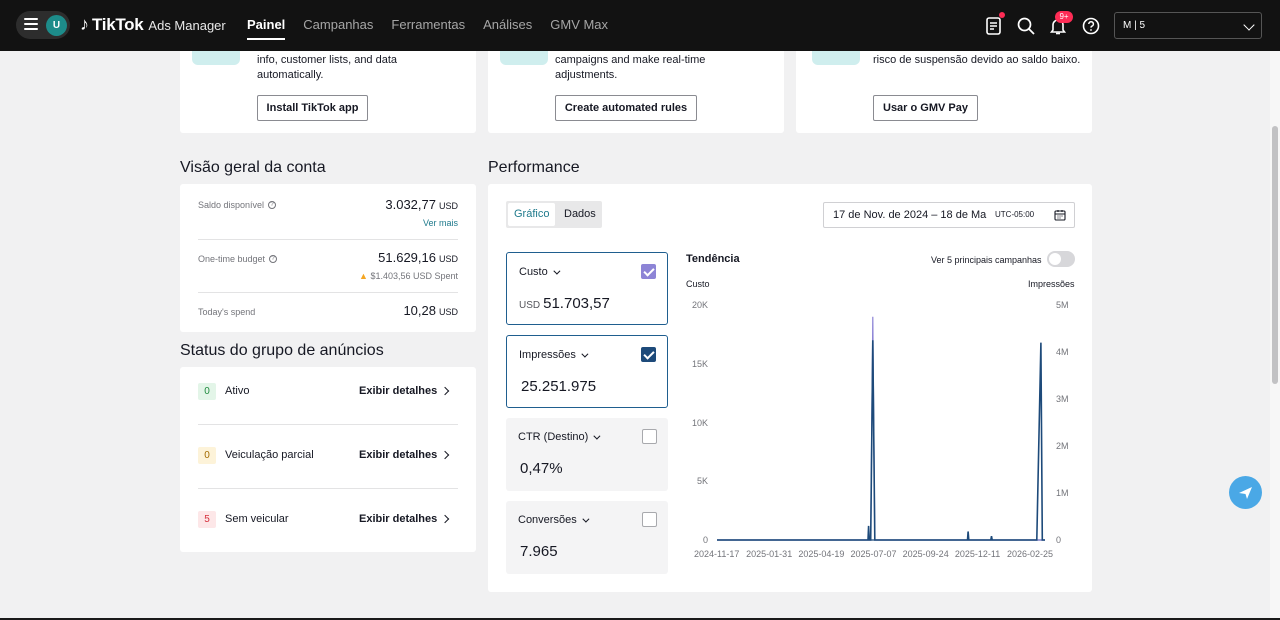  I want to click on avatar: U, so click(56, 25).